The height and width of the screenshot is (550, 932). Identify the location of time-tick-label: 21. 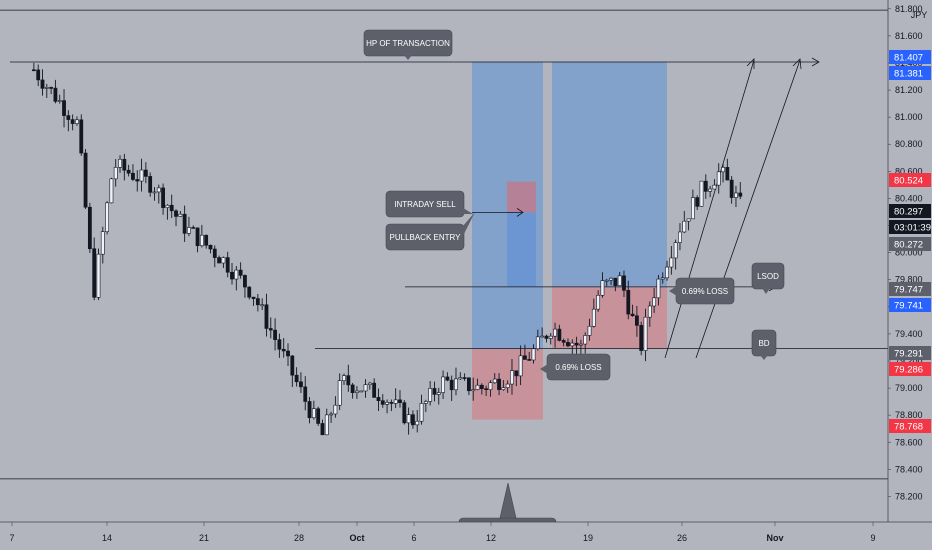
(204, 538).